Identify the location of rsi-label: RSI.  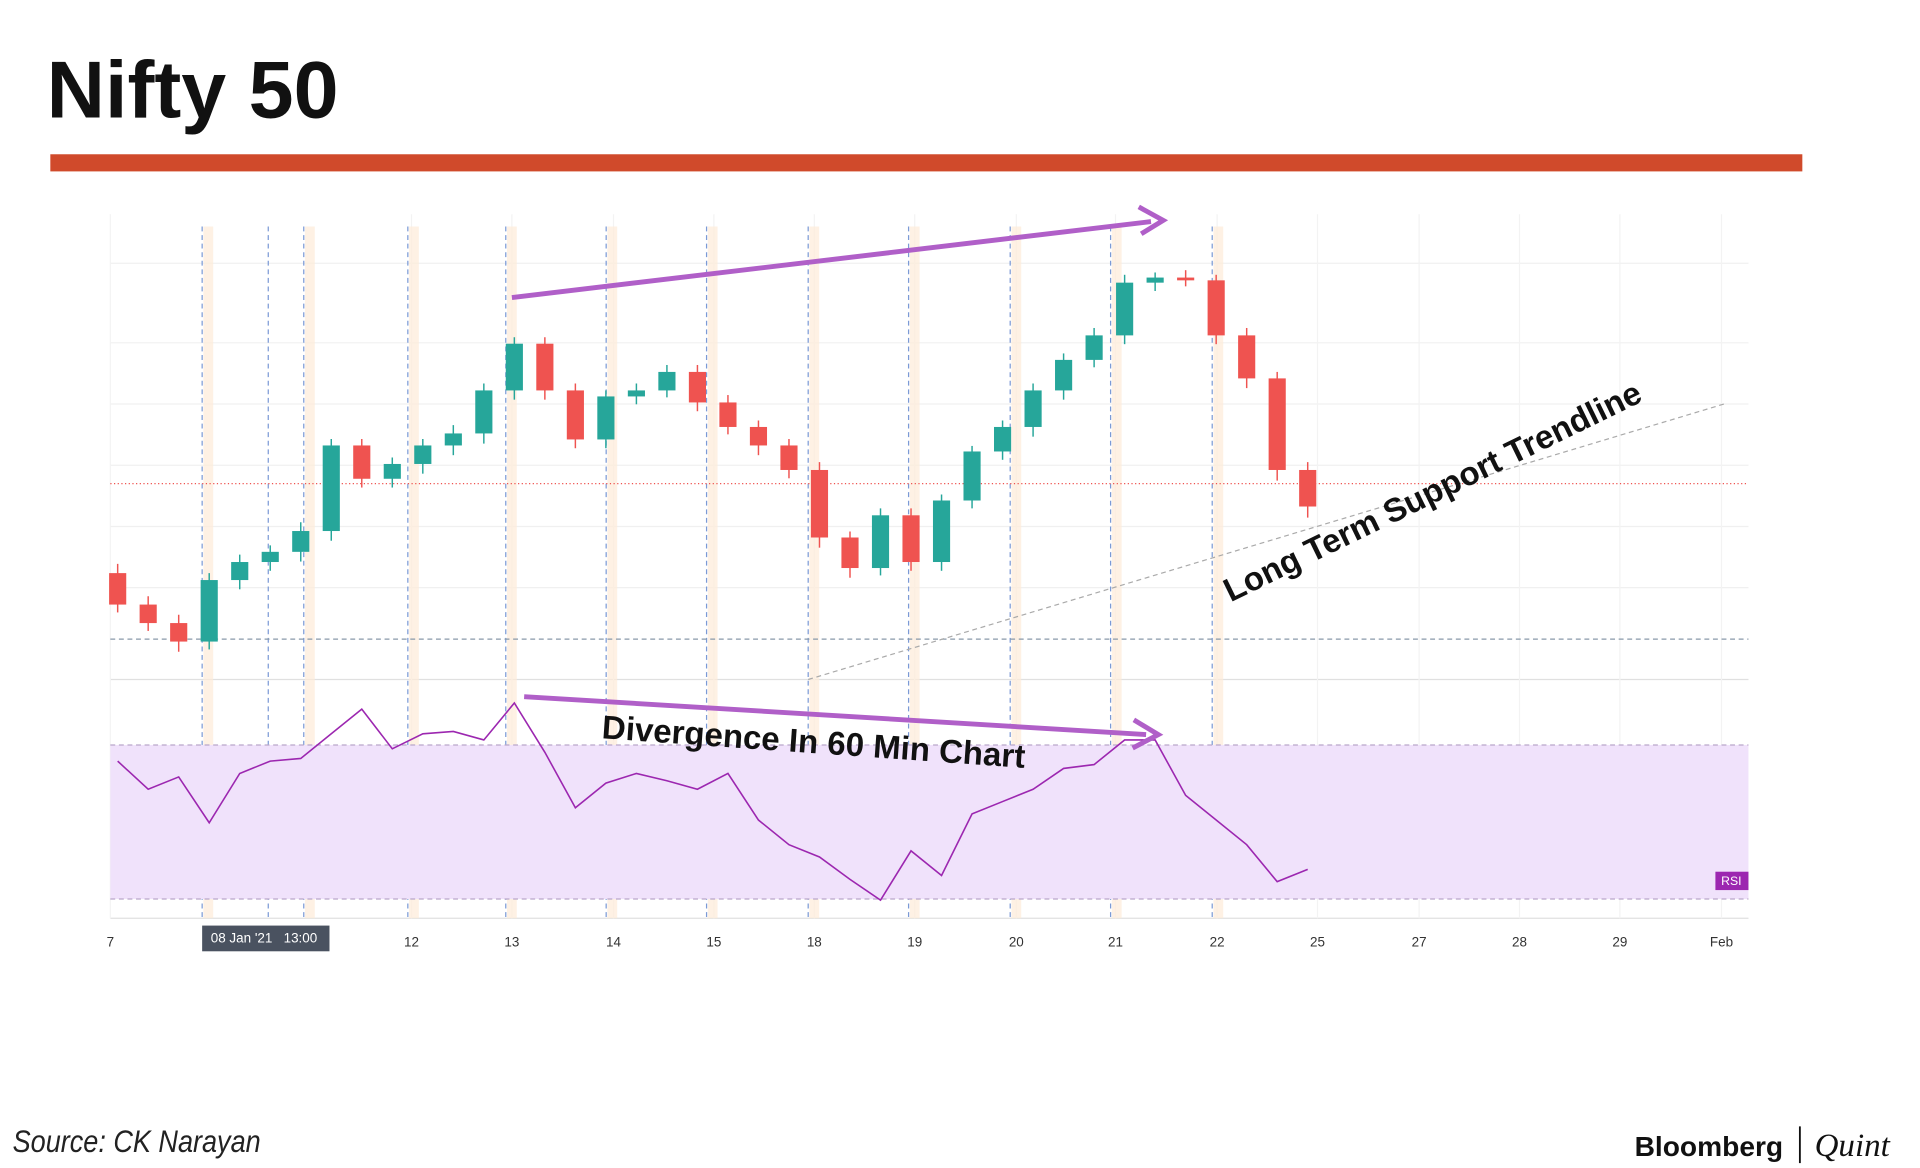
(1731, 881).